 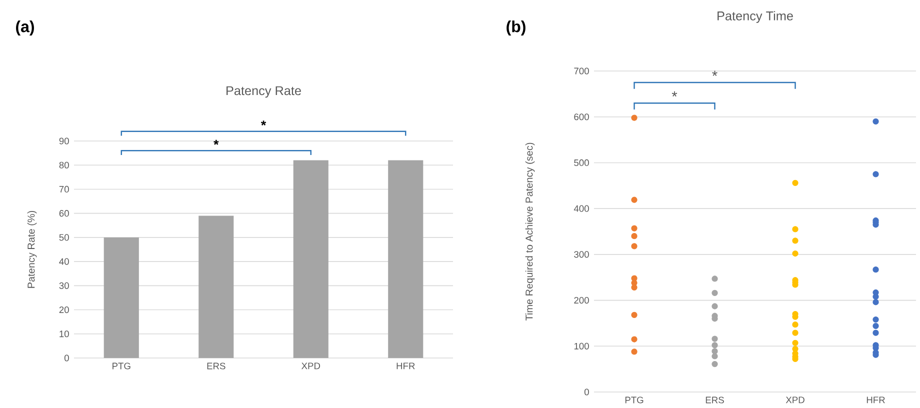 I want to click on y-tick-label: 70, so click(x=64, y=189).